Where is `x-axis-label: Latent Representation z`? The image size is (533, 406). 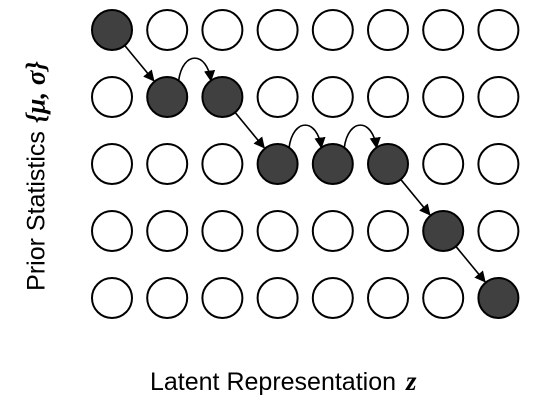
x-axis-label: Latent Representation z is located at coordinates (283, 381).